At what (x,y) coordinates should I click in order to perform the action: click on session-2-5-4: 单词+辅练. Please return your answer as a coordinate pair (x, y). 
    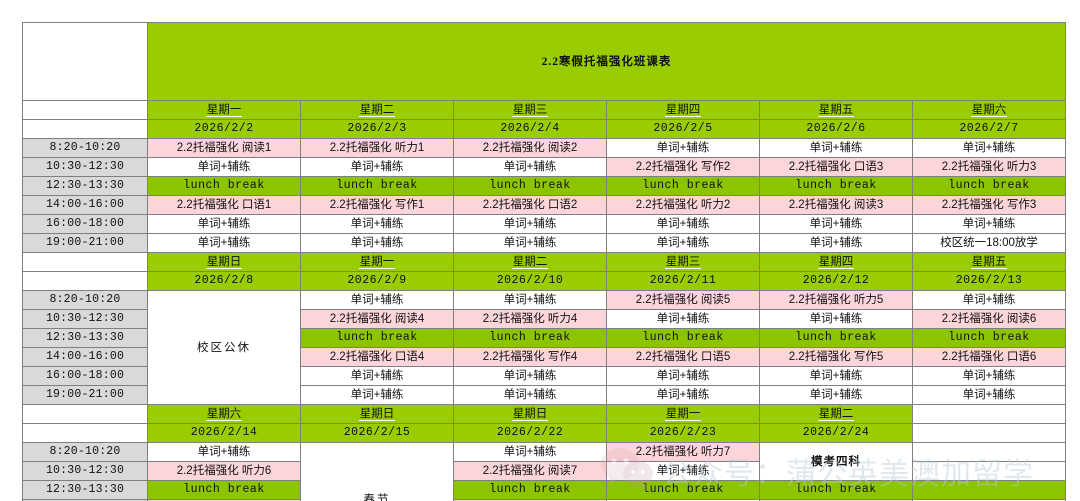
    Looking at the image, I should click on (683, 376).